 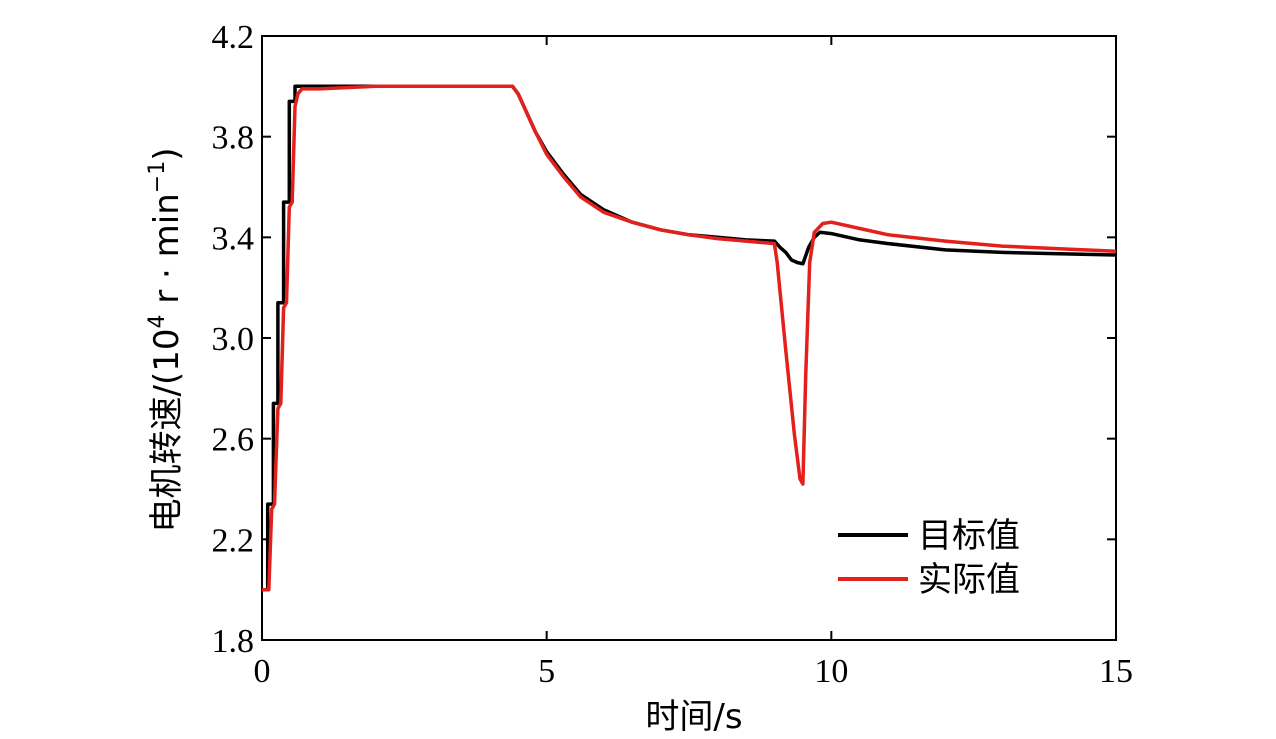 I want to click on x-tick-label-2: 10, so click(x=831, y=671).